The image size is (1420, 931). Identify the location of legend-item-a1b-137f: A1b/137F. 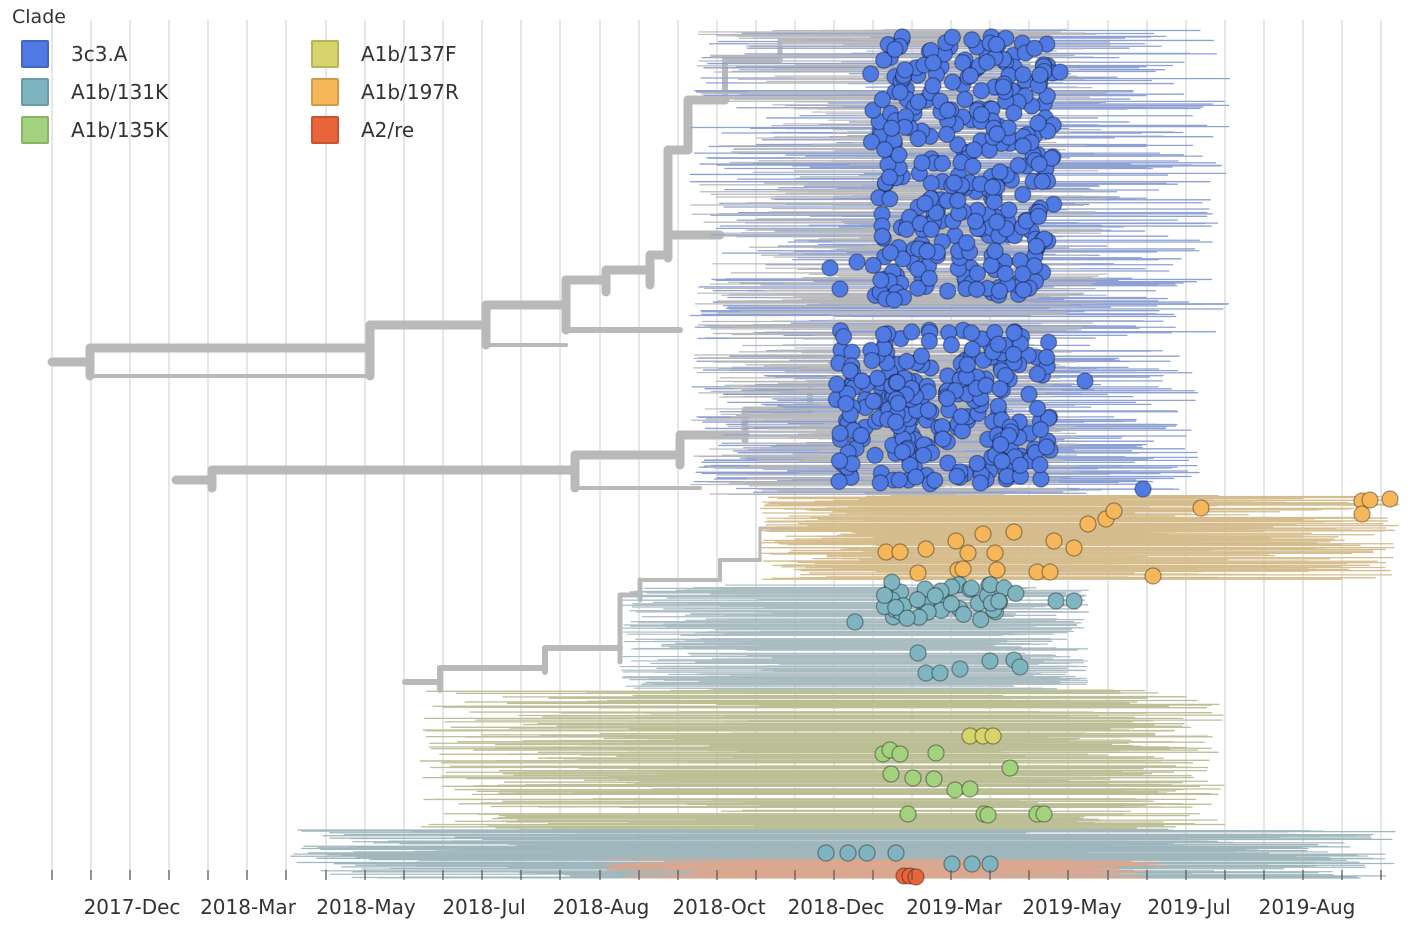
(392, 54).